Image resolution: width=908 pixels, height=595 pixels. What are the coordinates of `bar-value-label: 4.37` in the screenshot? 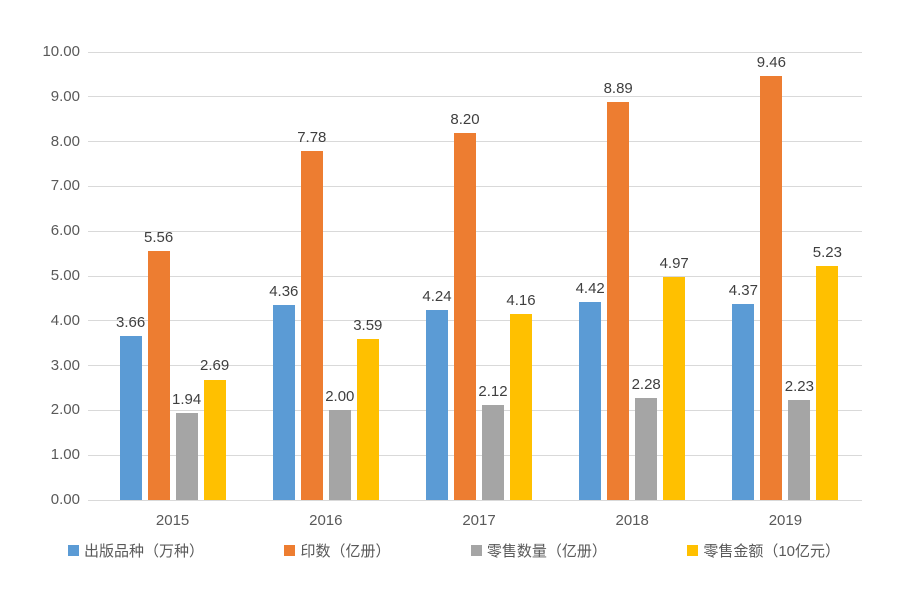 It's located at (743, 291).